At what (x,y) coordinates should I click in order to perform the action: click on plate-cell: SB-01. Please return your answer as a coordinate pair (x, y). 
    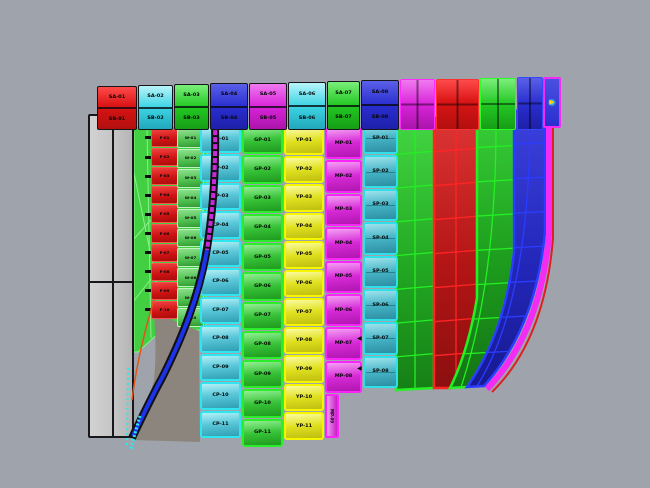
    Looking at the image, I should click on (117, 119).